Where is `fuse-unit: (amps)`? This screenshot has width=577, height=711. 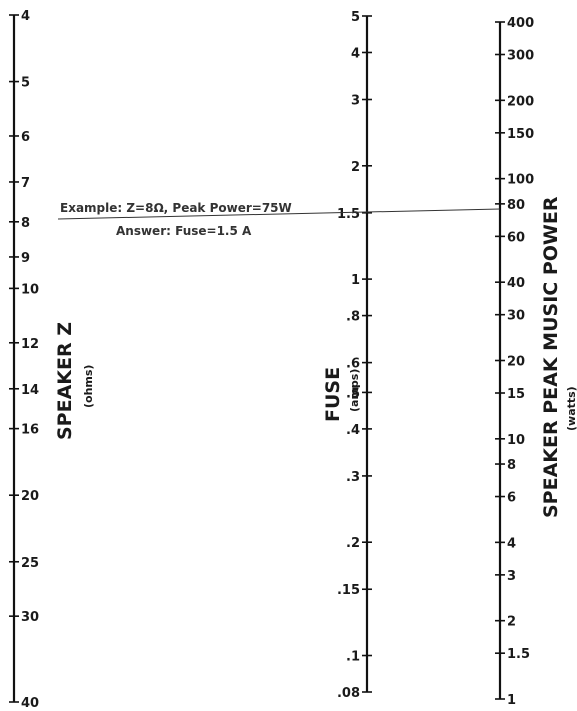
fuse-unit: (amps) is located at coordinates (354, 390).